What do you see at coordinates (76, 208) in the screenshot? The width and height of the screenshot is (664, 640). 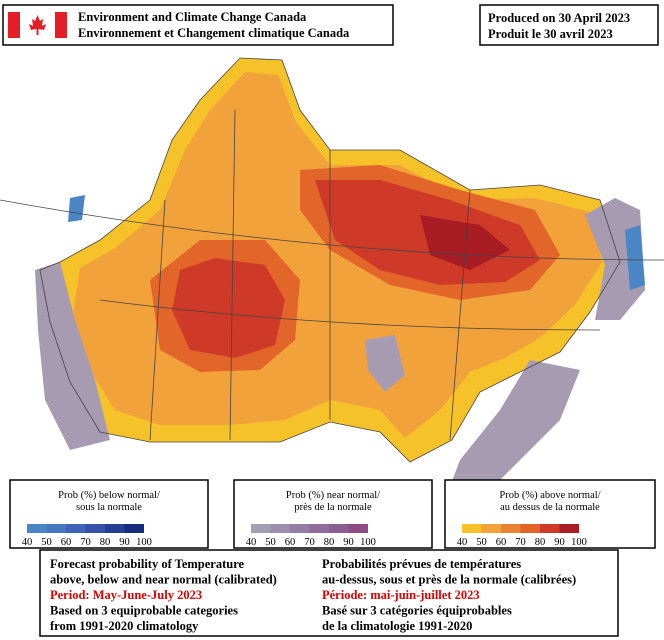 I see `region-below-nw` at bounding box center [76, 208].